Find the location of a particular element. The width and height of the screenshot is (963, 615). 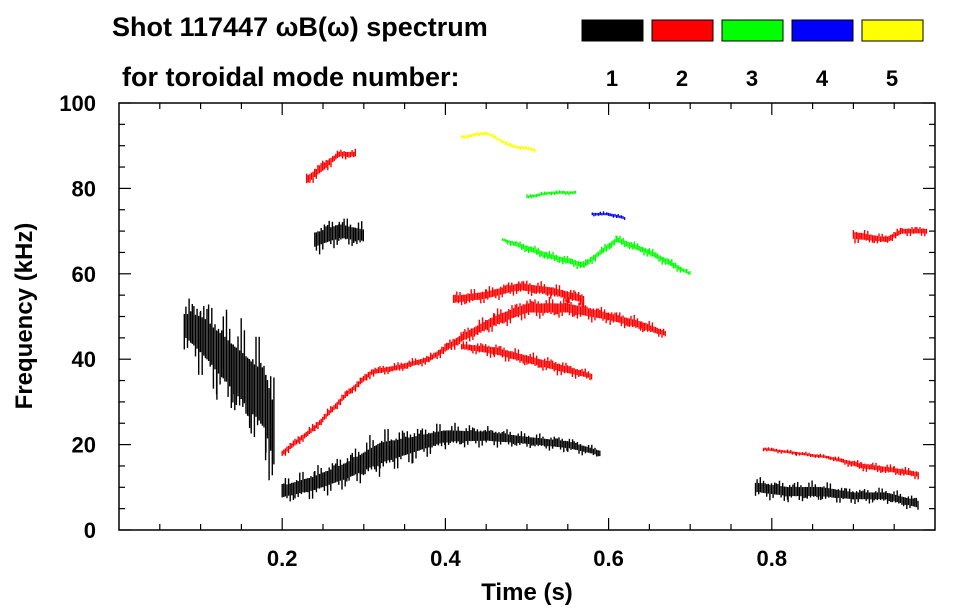

y-tick-label: 100 is located at coordinates (77, 103).